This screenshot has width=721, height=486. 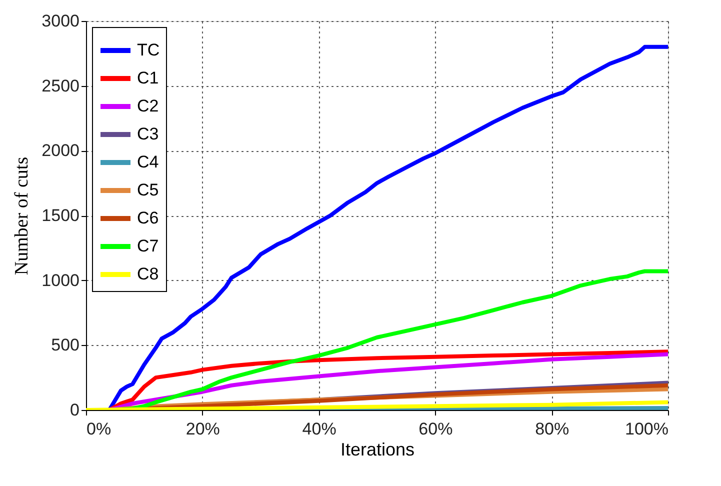 What do you see at coordinates (148, 50) in the screenshot?
I see `legend-label: TC` at bounding box center [148, 50].